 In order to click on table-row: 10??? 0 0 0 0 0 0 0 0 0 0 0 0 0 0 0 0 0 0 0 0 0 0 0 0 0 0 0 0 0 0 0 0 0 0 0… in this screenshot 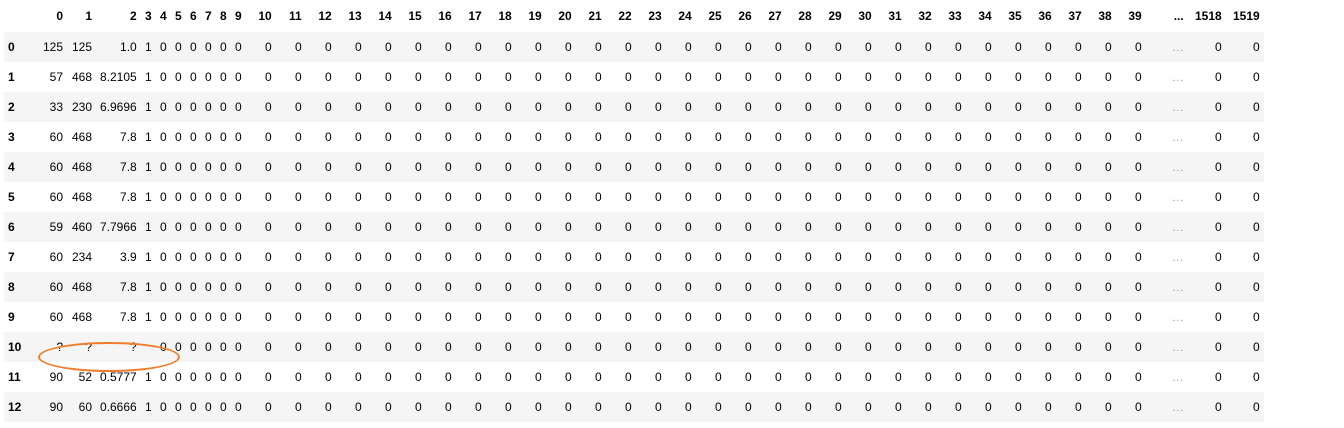, I will do `click(634, 347)`.